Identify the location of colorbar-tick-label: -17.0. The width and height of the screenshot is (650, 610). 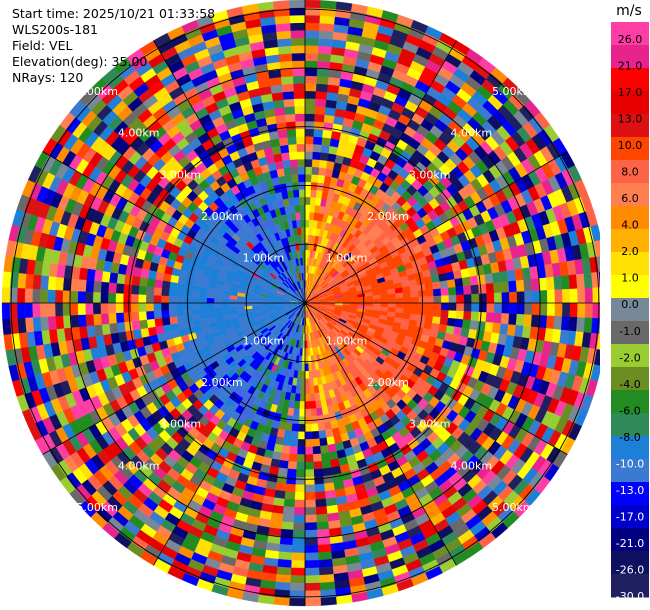
(630, 516).